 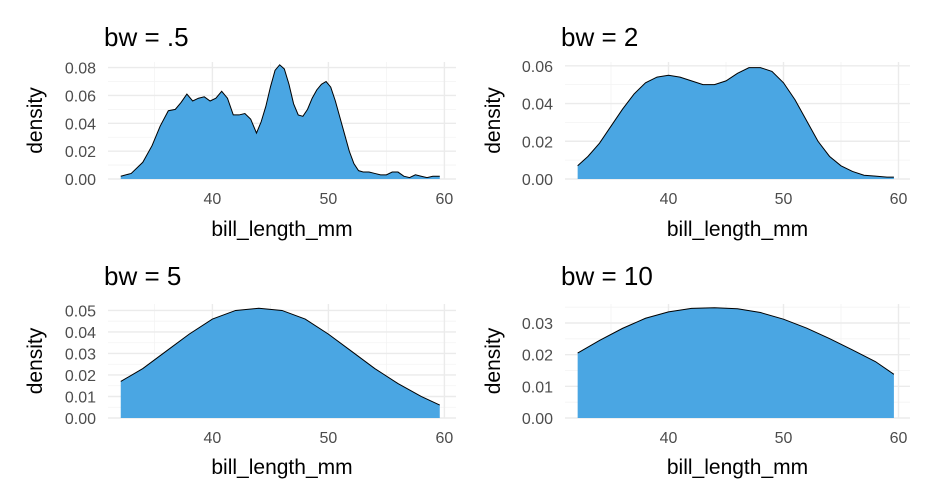 I want to click on panel-title: bw = 10, so click(x=607, y=276).